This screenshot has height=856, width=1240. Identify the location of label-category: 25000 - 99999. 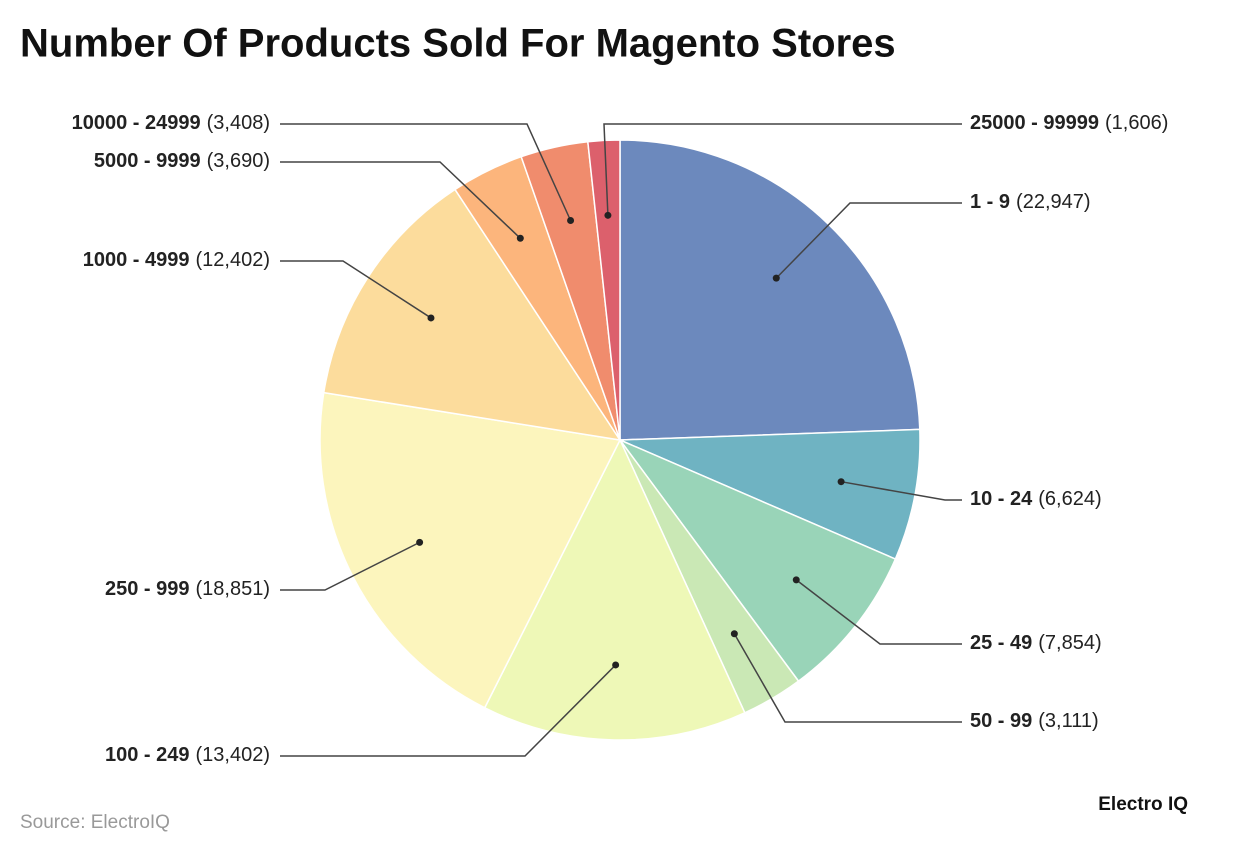
(1034, 123).